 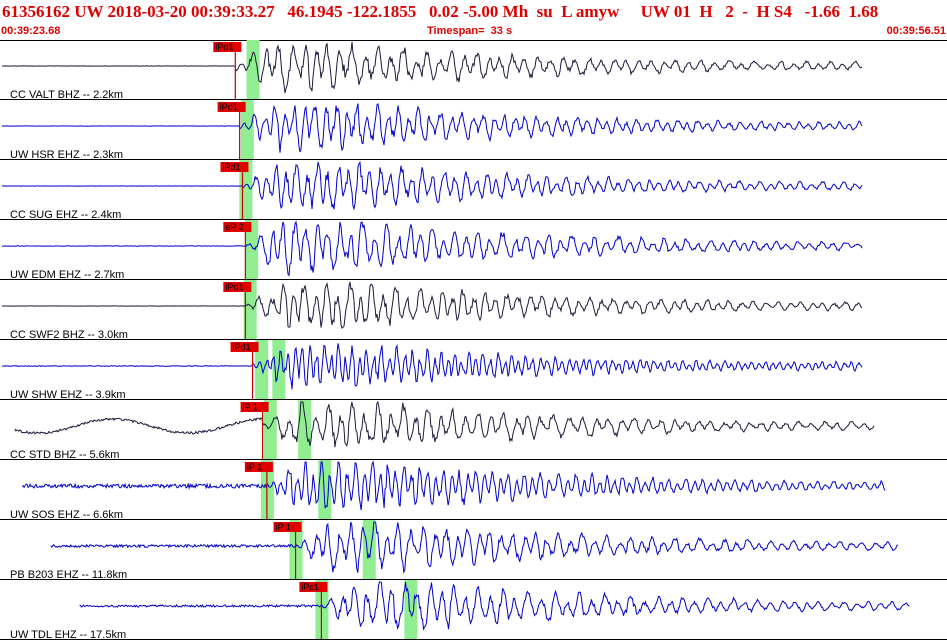 I want to click on pick-label: iPc1, so click(x=310, y=587).